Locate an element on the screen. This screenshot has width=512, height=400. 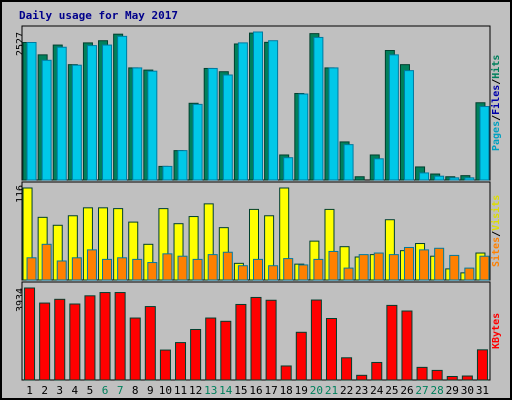
x-label-day-7: 7 is located at coordinates (120, 390).